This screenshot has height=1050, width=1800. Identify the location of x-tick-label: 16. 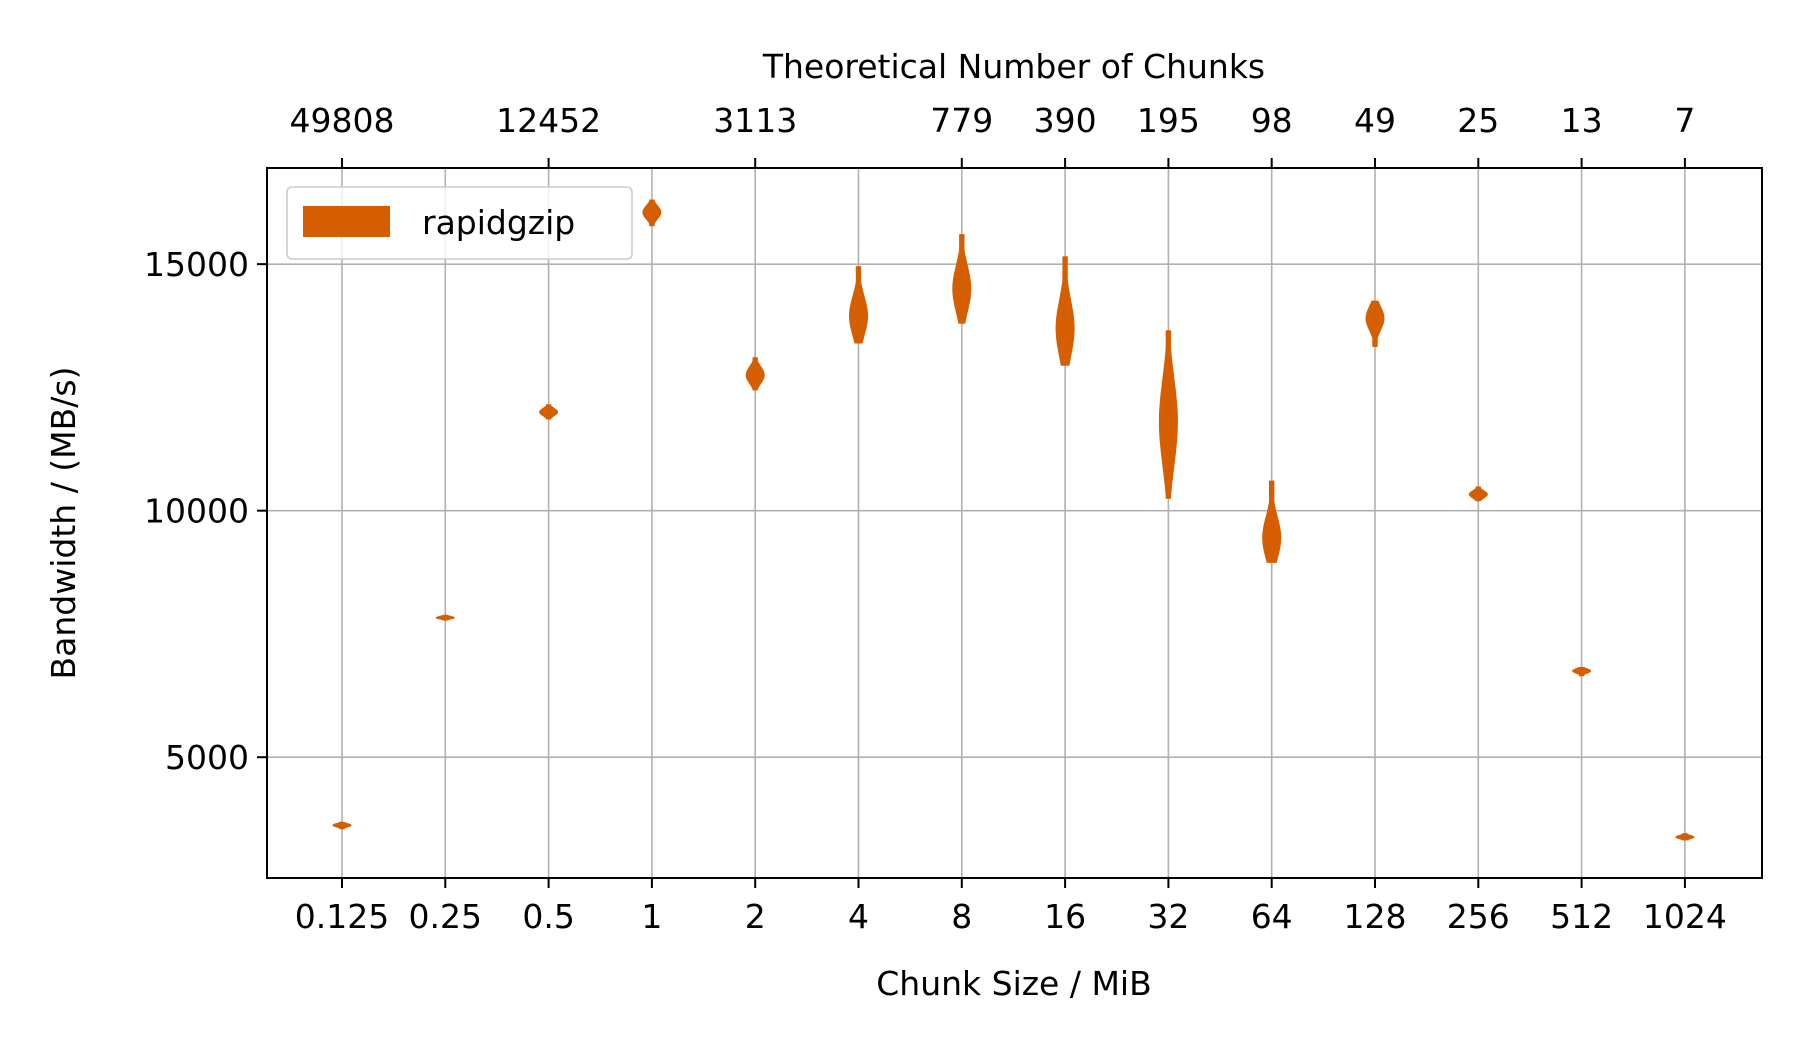
(1065, 916).